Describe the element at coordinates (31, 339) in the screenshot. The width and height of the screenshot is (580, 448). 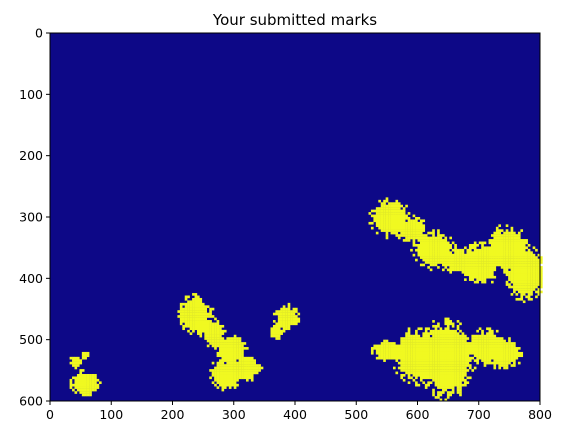
I see `y-tick-label: 500` at that location.